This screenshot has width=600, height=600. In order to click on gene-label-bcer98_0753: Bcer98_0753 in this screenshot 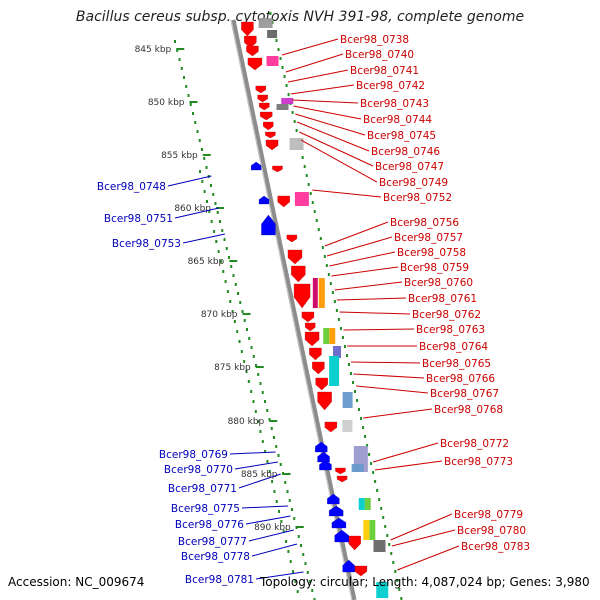, I will do `click(146, 244)`.